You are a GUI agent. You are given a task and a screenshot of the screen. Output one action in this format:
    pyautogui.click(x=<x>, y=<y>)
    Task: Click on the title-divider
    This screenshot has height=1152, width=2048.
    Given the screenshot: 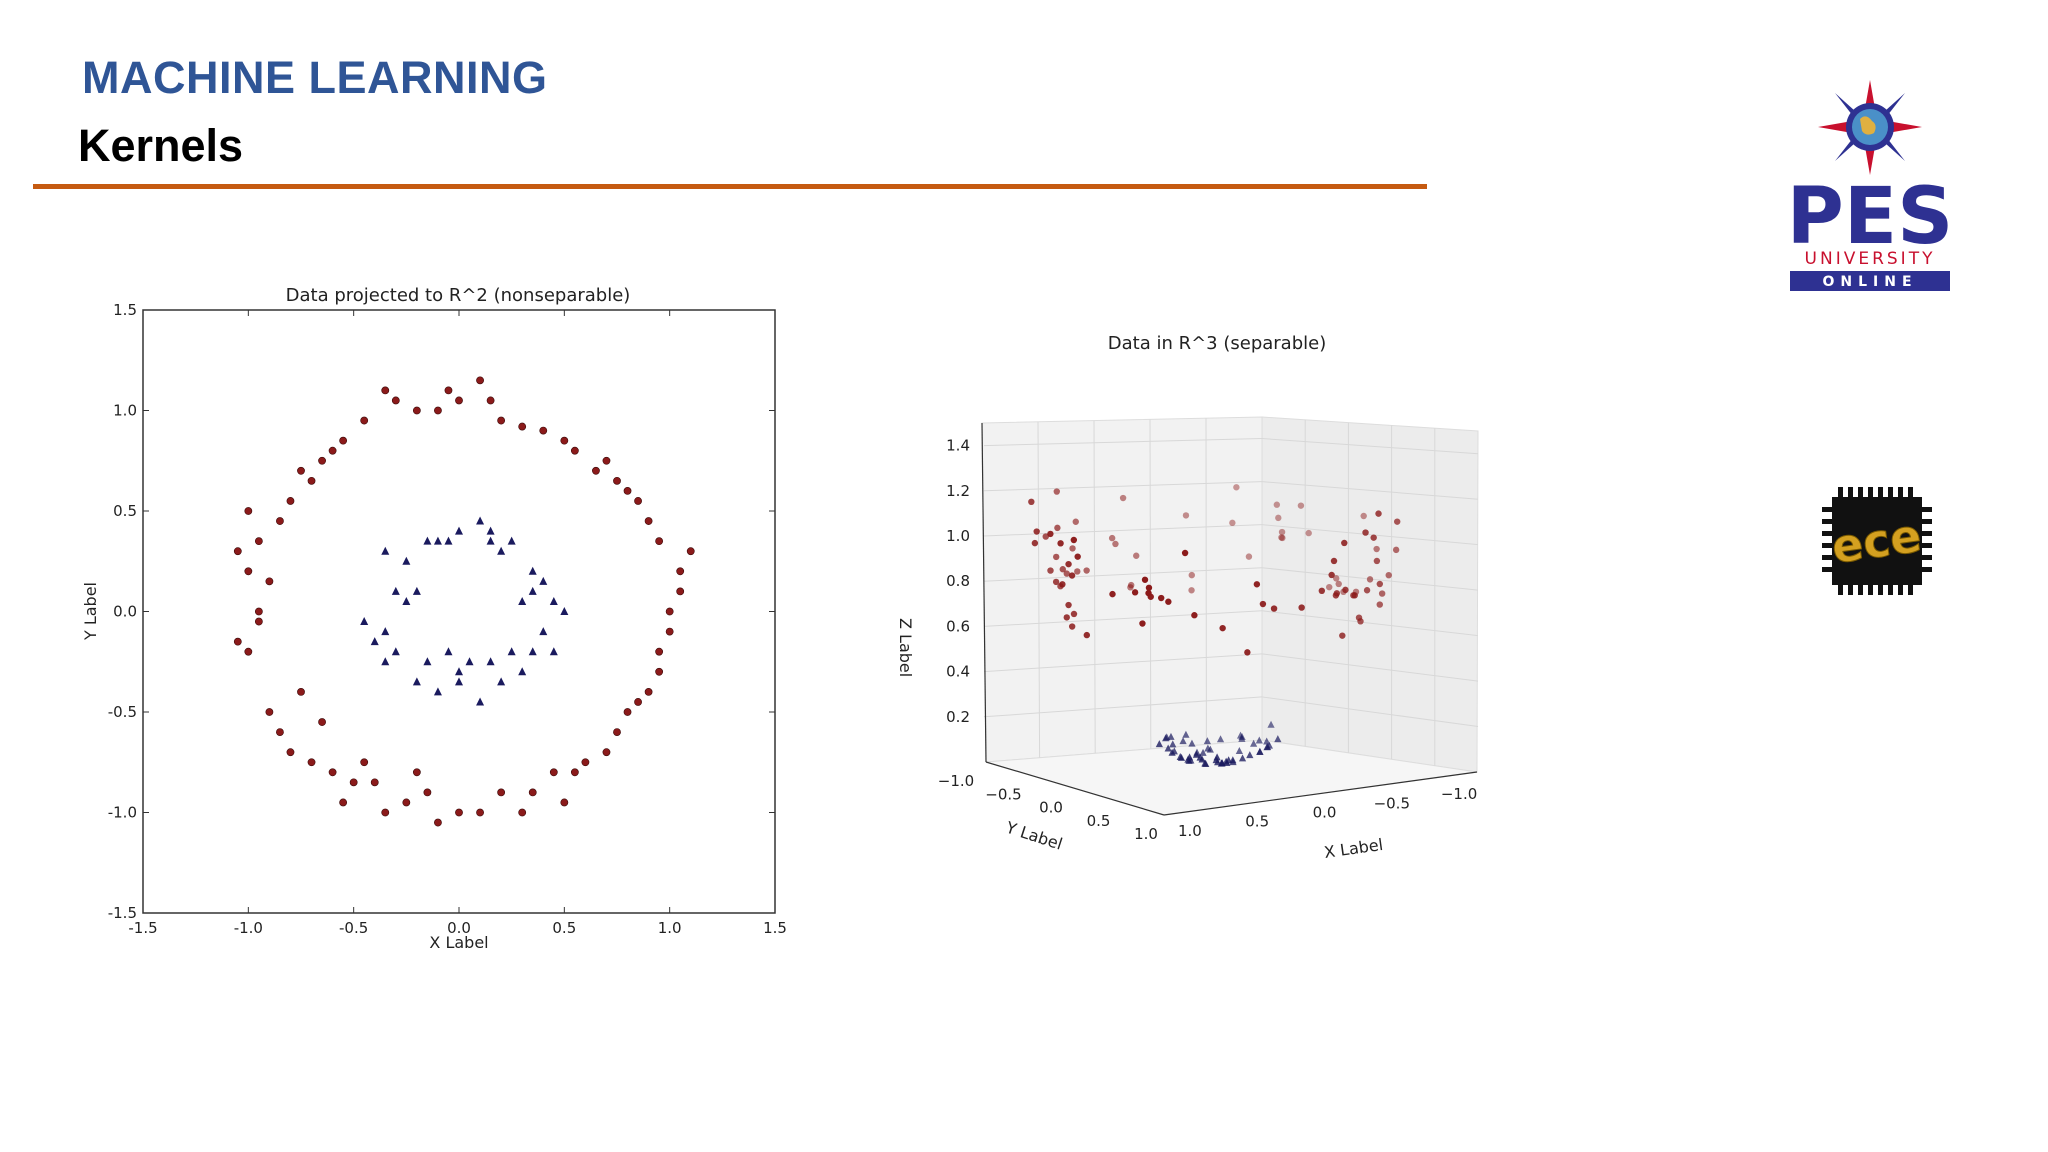 What is the action you would take?
    pyautogui.click(x=730, y=186)
    